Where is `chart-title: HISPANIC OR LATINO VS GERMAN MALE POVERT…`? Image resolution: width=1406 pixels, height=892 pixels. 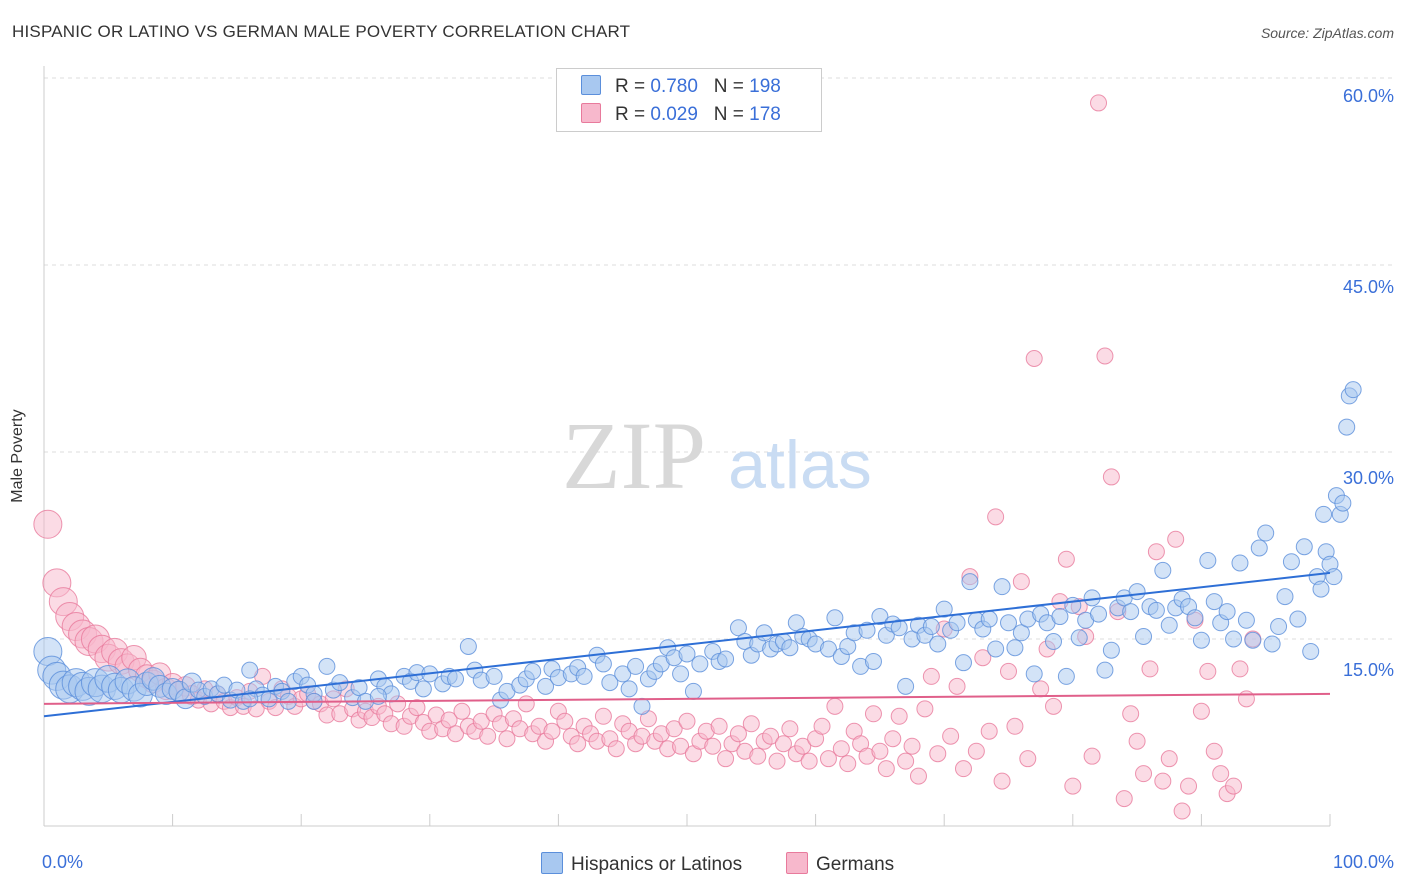
chart-title: HISPANIC OR LATINO VS GERMAN MALE POVERT… is located at coordinates (321, 31).